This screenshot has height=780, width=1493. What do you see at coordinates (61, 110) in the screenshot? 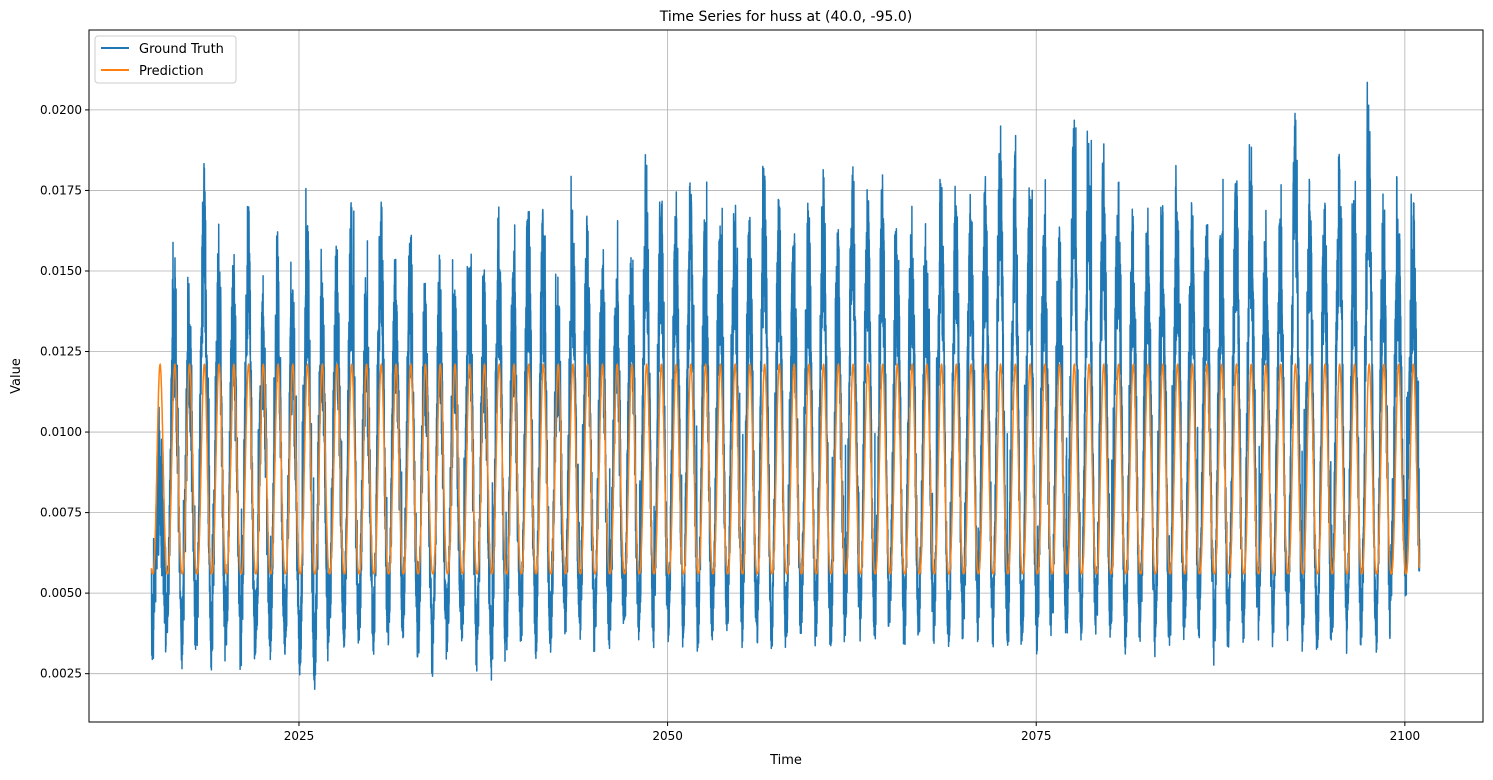
I see `y-tick-label: 0.0200` at bounding box center [61, 110].